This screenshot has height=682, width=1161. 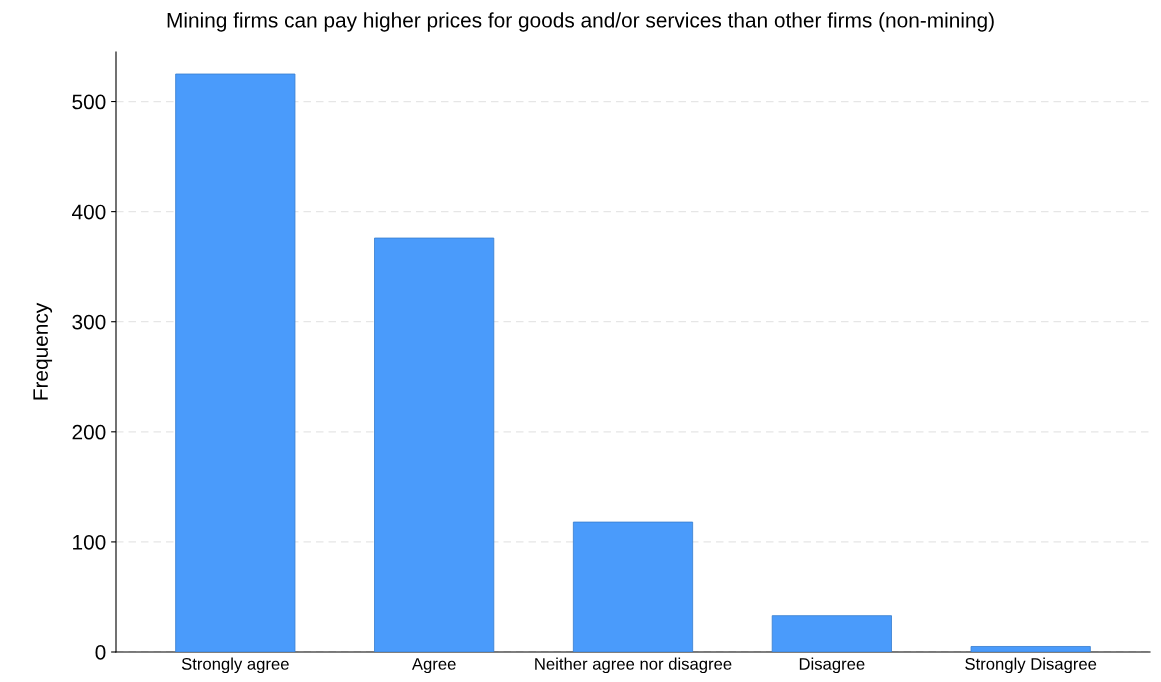 What do you see at coordinates (580, 22) in the screenshot?
I see `chart-title: Mining firms can pay higher prices for goods and/or services than other firms (non-mining)` at bounding box center [580, 22].